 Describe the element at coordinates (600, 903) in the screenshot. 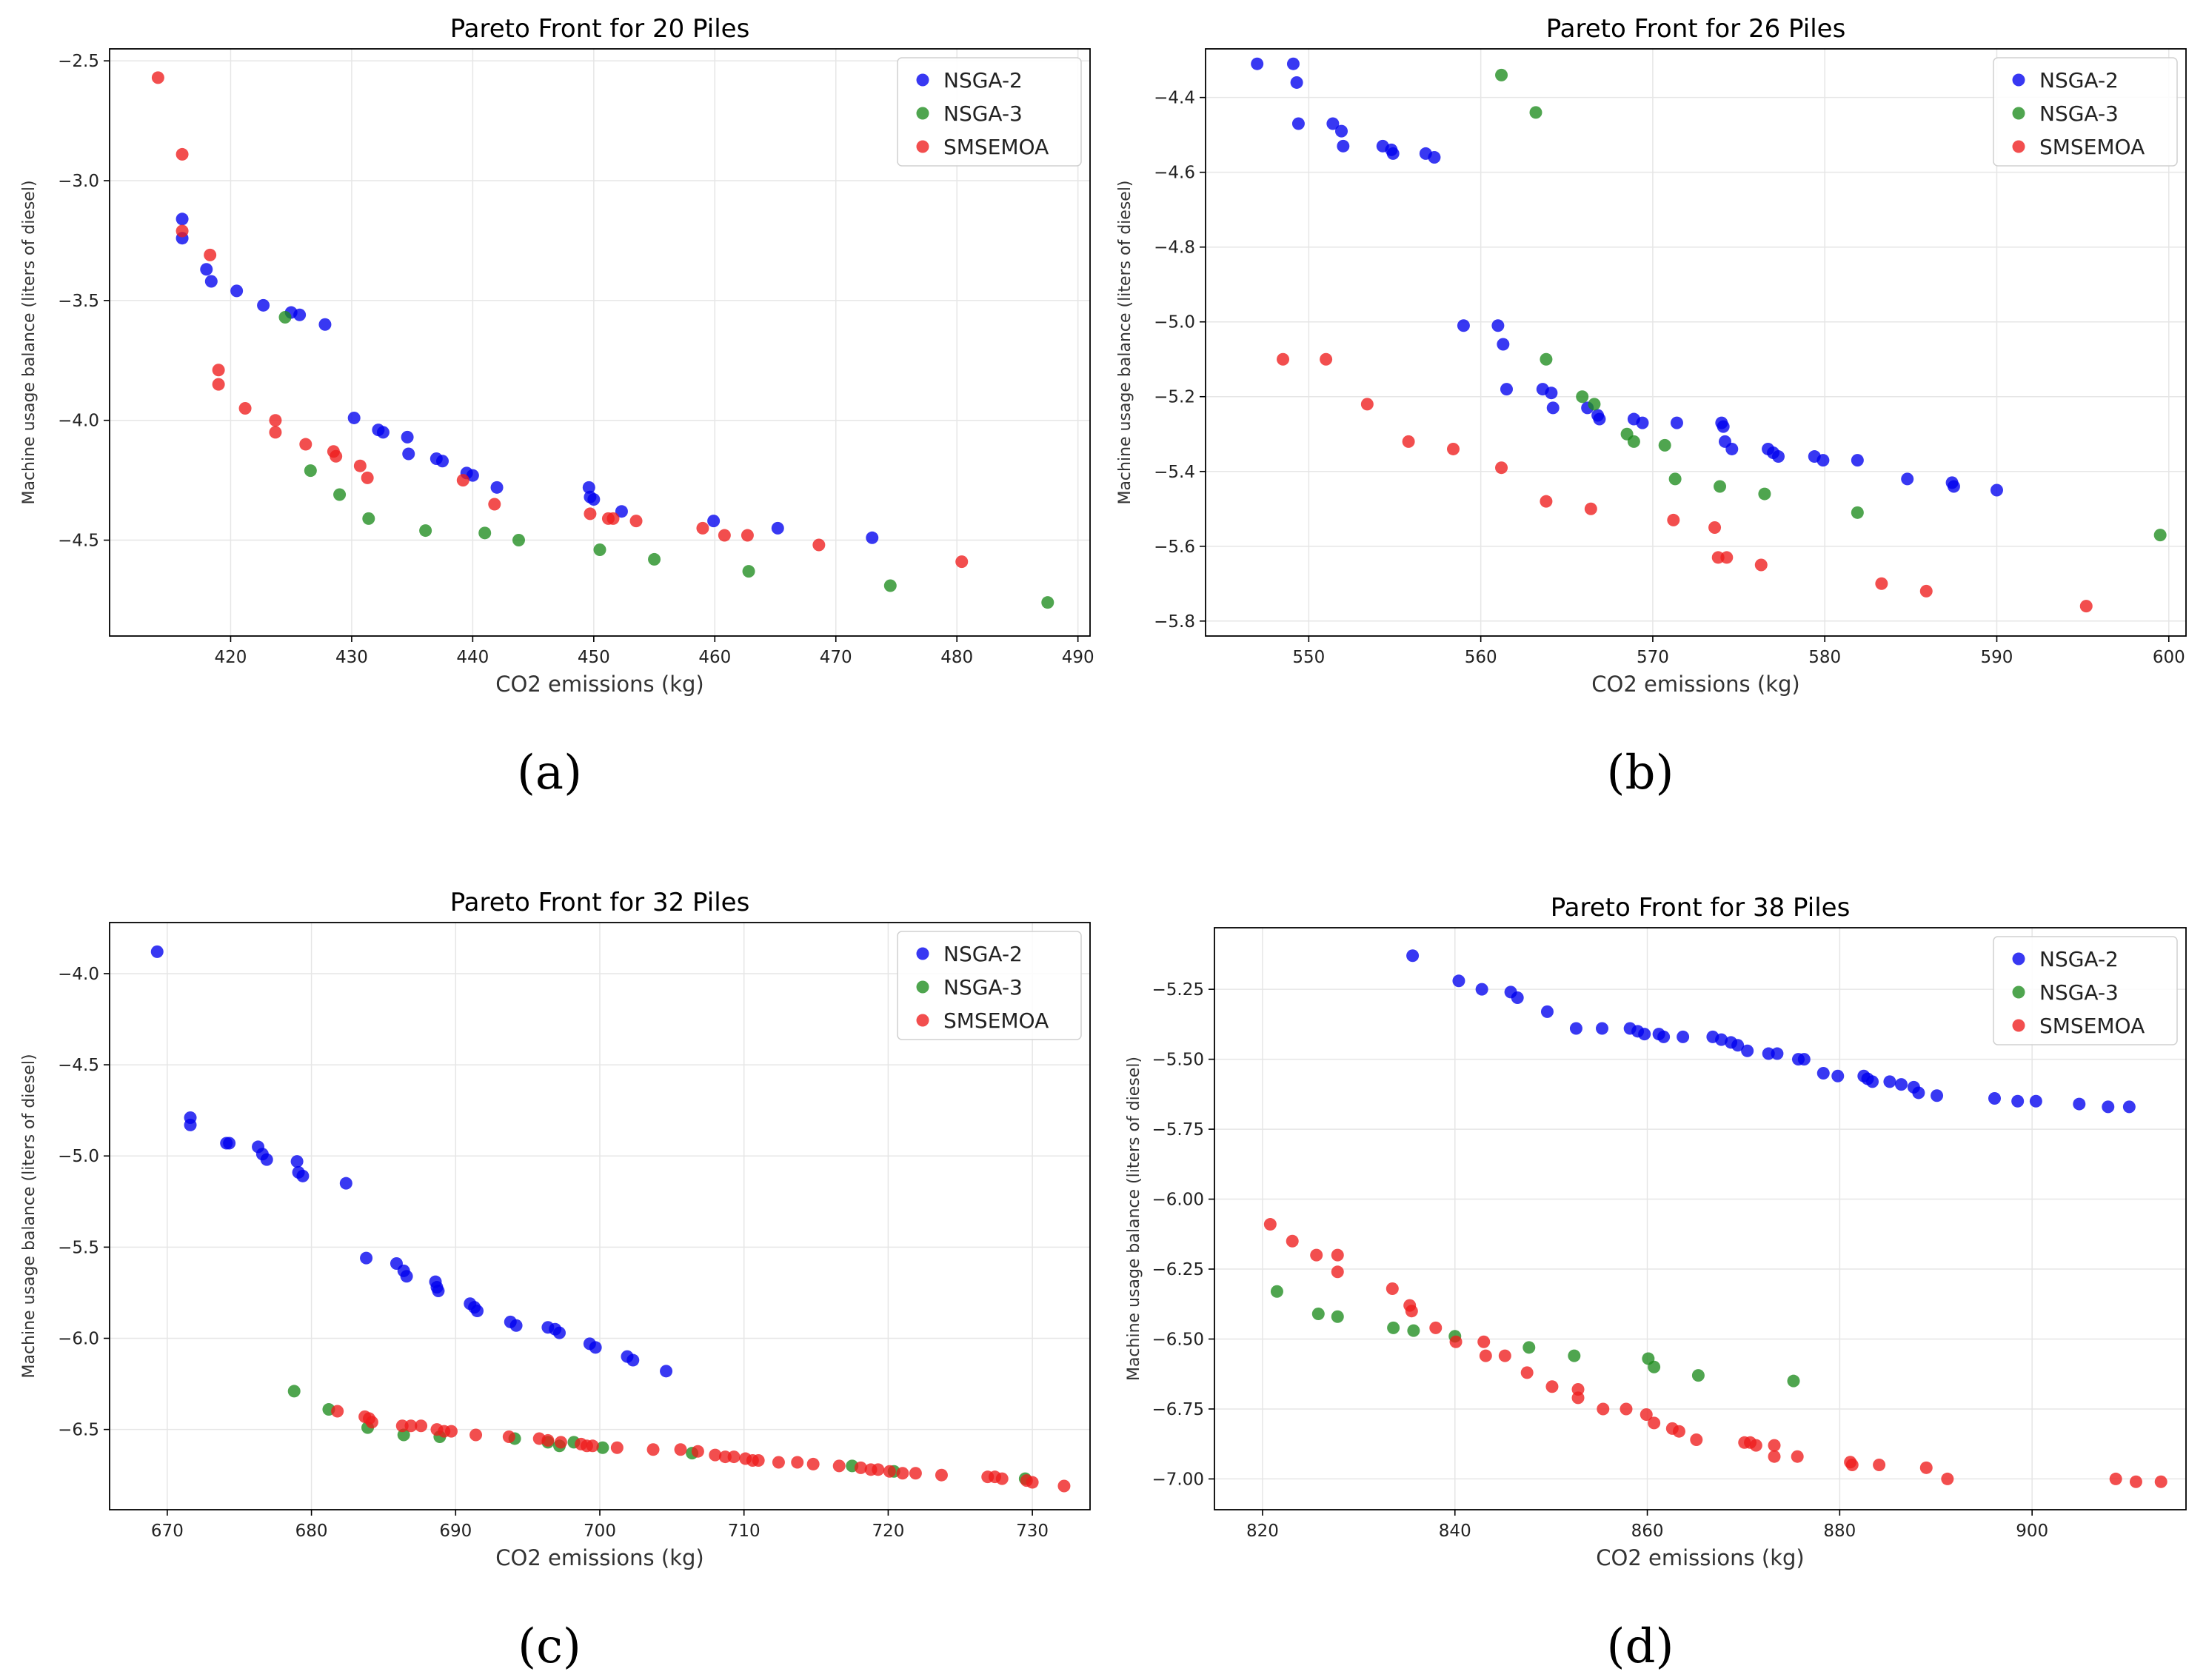

I see `chart-title: Pareto Front for 32 Piles` at that location.